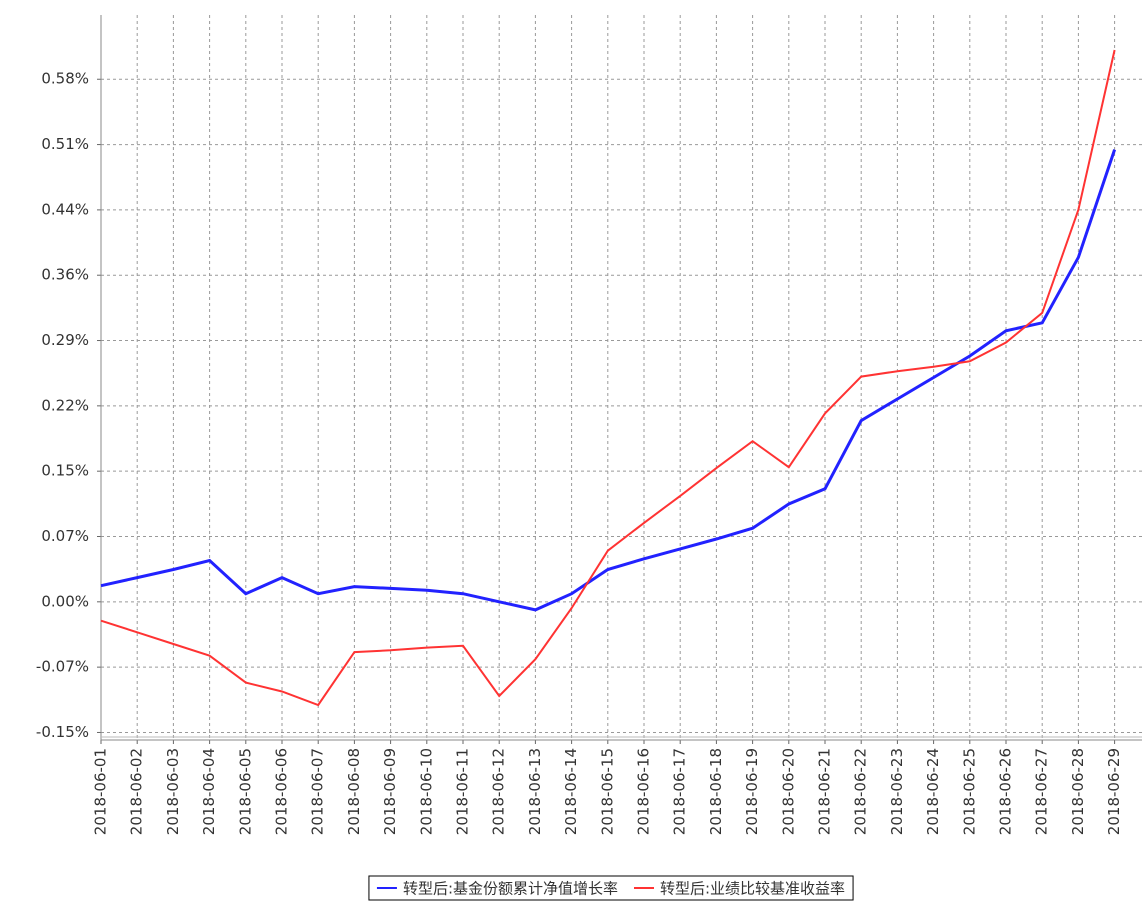 The image size is (1142, 907). What do you see at coordinates (571, 791) in the screenshot?
I see `x-tick-label: 2018-06-14` at bounding box center [571, 791].